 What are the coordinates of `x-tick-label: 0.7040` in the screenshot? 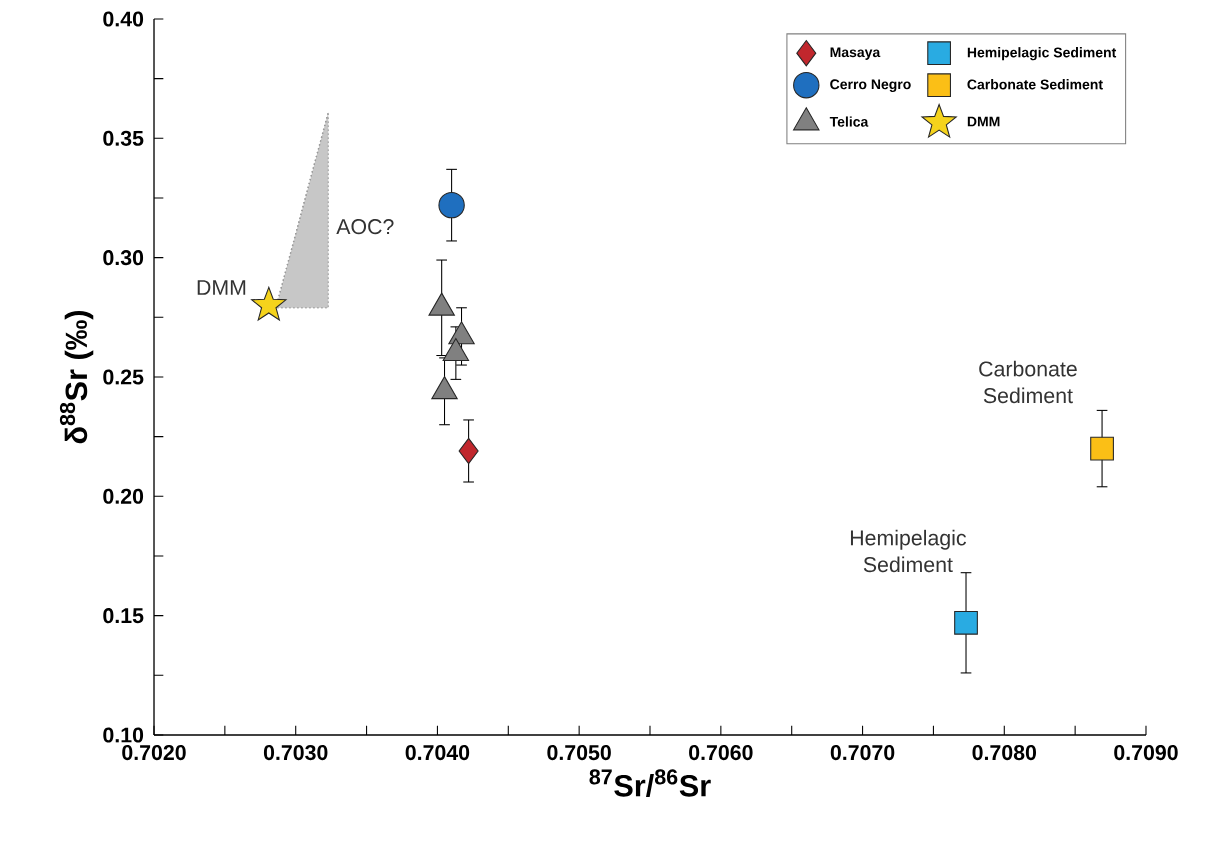 It's located at (437, 753).